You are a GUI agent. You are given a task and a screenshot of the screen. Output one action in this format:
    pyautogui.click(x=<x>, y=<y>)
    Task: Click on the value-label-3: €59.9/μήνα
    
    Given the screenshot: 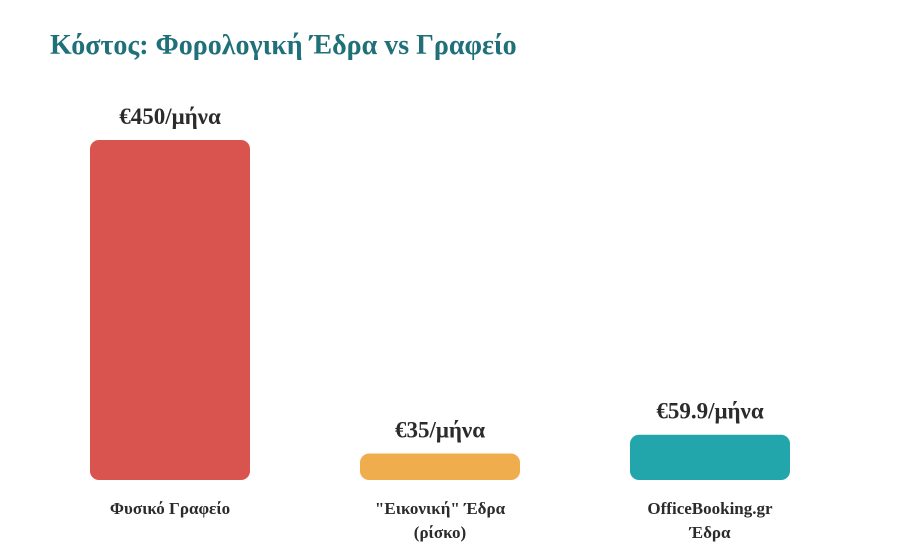 What is the action you would take?
    pyautogui.click(x=710, y=411)
    